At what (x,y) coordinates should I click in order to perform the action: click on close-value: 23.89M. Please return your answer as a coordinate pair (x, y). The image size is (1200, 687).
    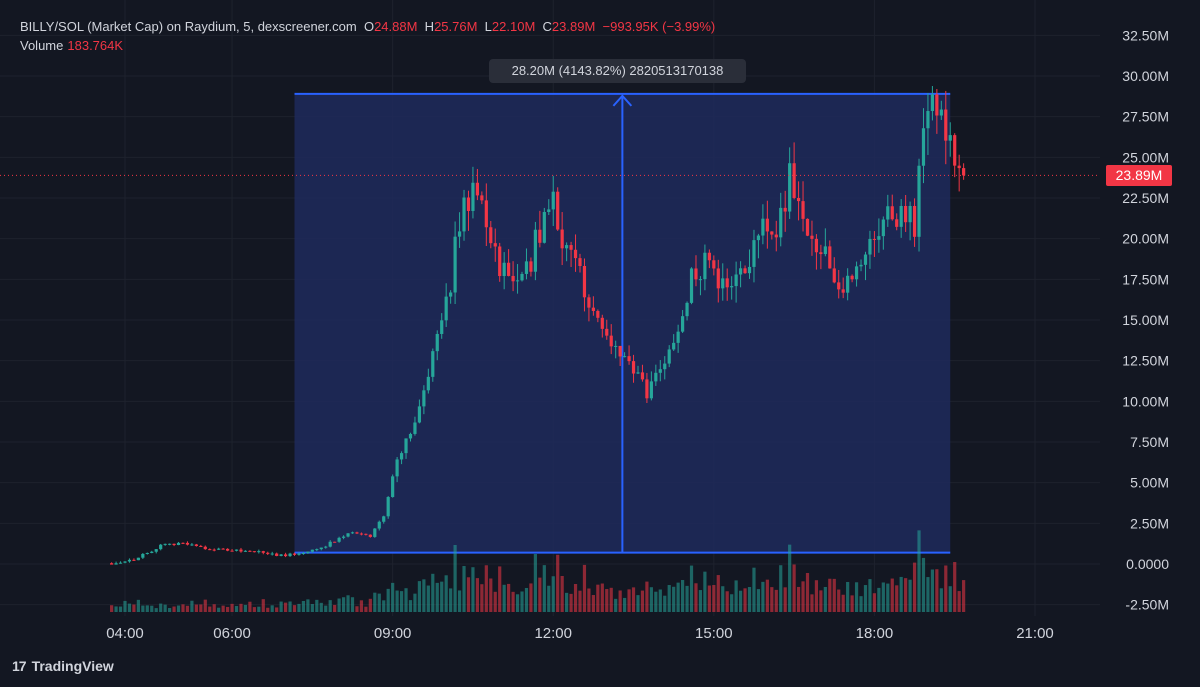
    Looking at the image, I should click on (573, 26).